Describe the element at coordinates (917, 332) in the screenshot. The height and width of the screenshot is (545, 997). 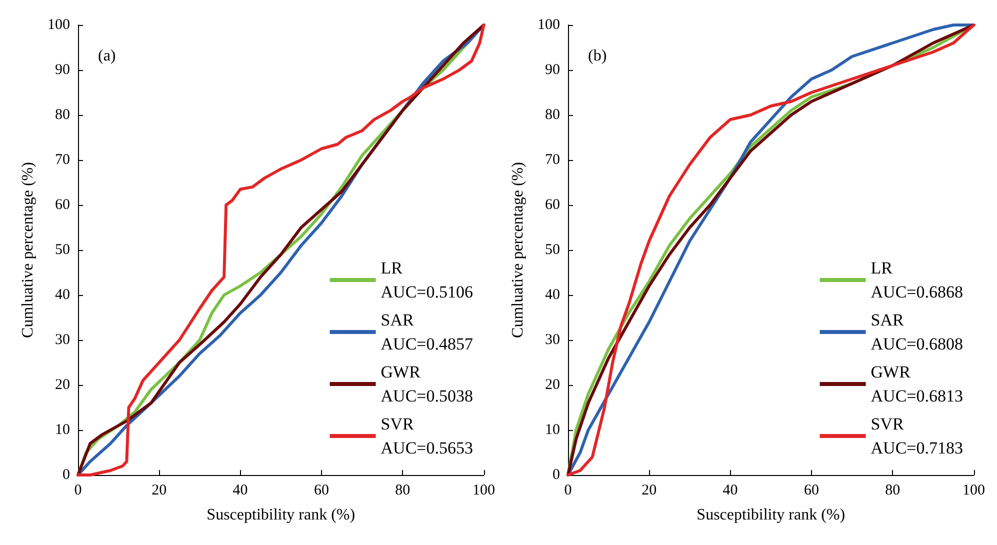
I see `legend-label: SAR AUC=0.6808` at that location.